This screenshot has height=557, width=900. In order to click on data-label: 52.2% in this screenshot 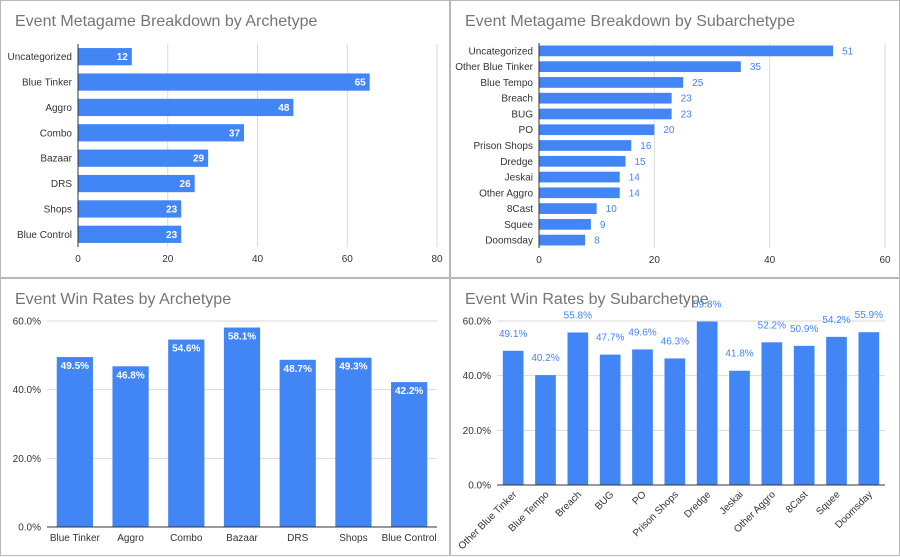, I will do `click(772, 325)`.